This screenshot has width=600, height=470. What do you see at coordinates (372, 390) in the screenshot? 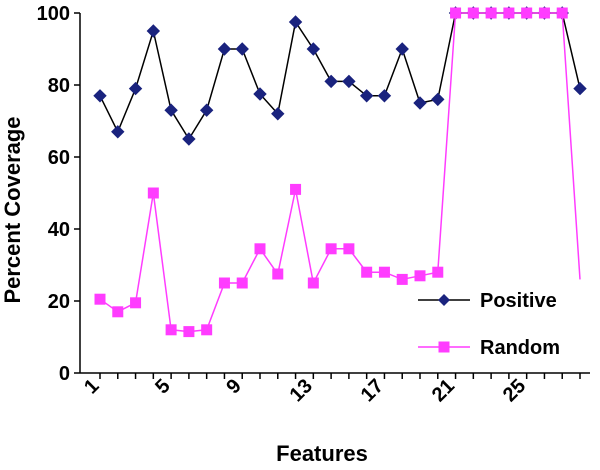
I see `x-tick-label: 17` at bounding box center [372, 390].